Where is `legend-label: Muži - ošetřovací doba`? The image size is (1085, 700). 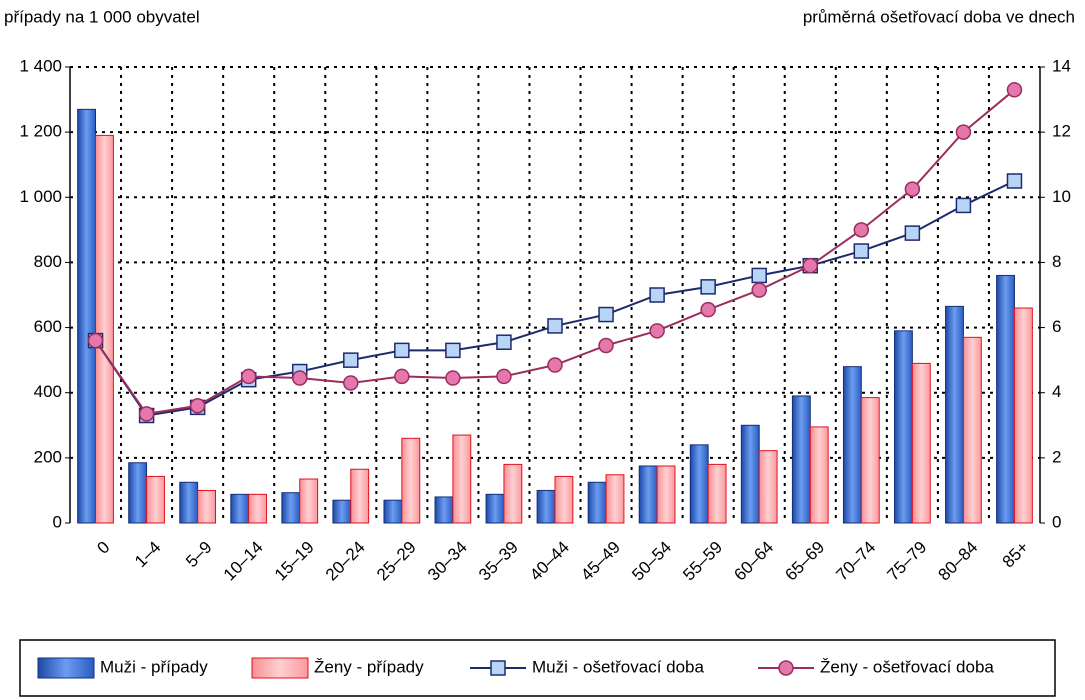 legend-label: Muži - ošetřovací doba is located at coordinates (618, 666).